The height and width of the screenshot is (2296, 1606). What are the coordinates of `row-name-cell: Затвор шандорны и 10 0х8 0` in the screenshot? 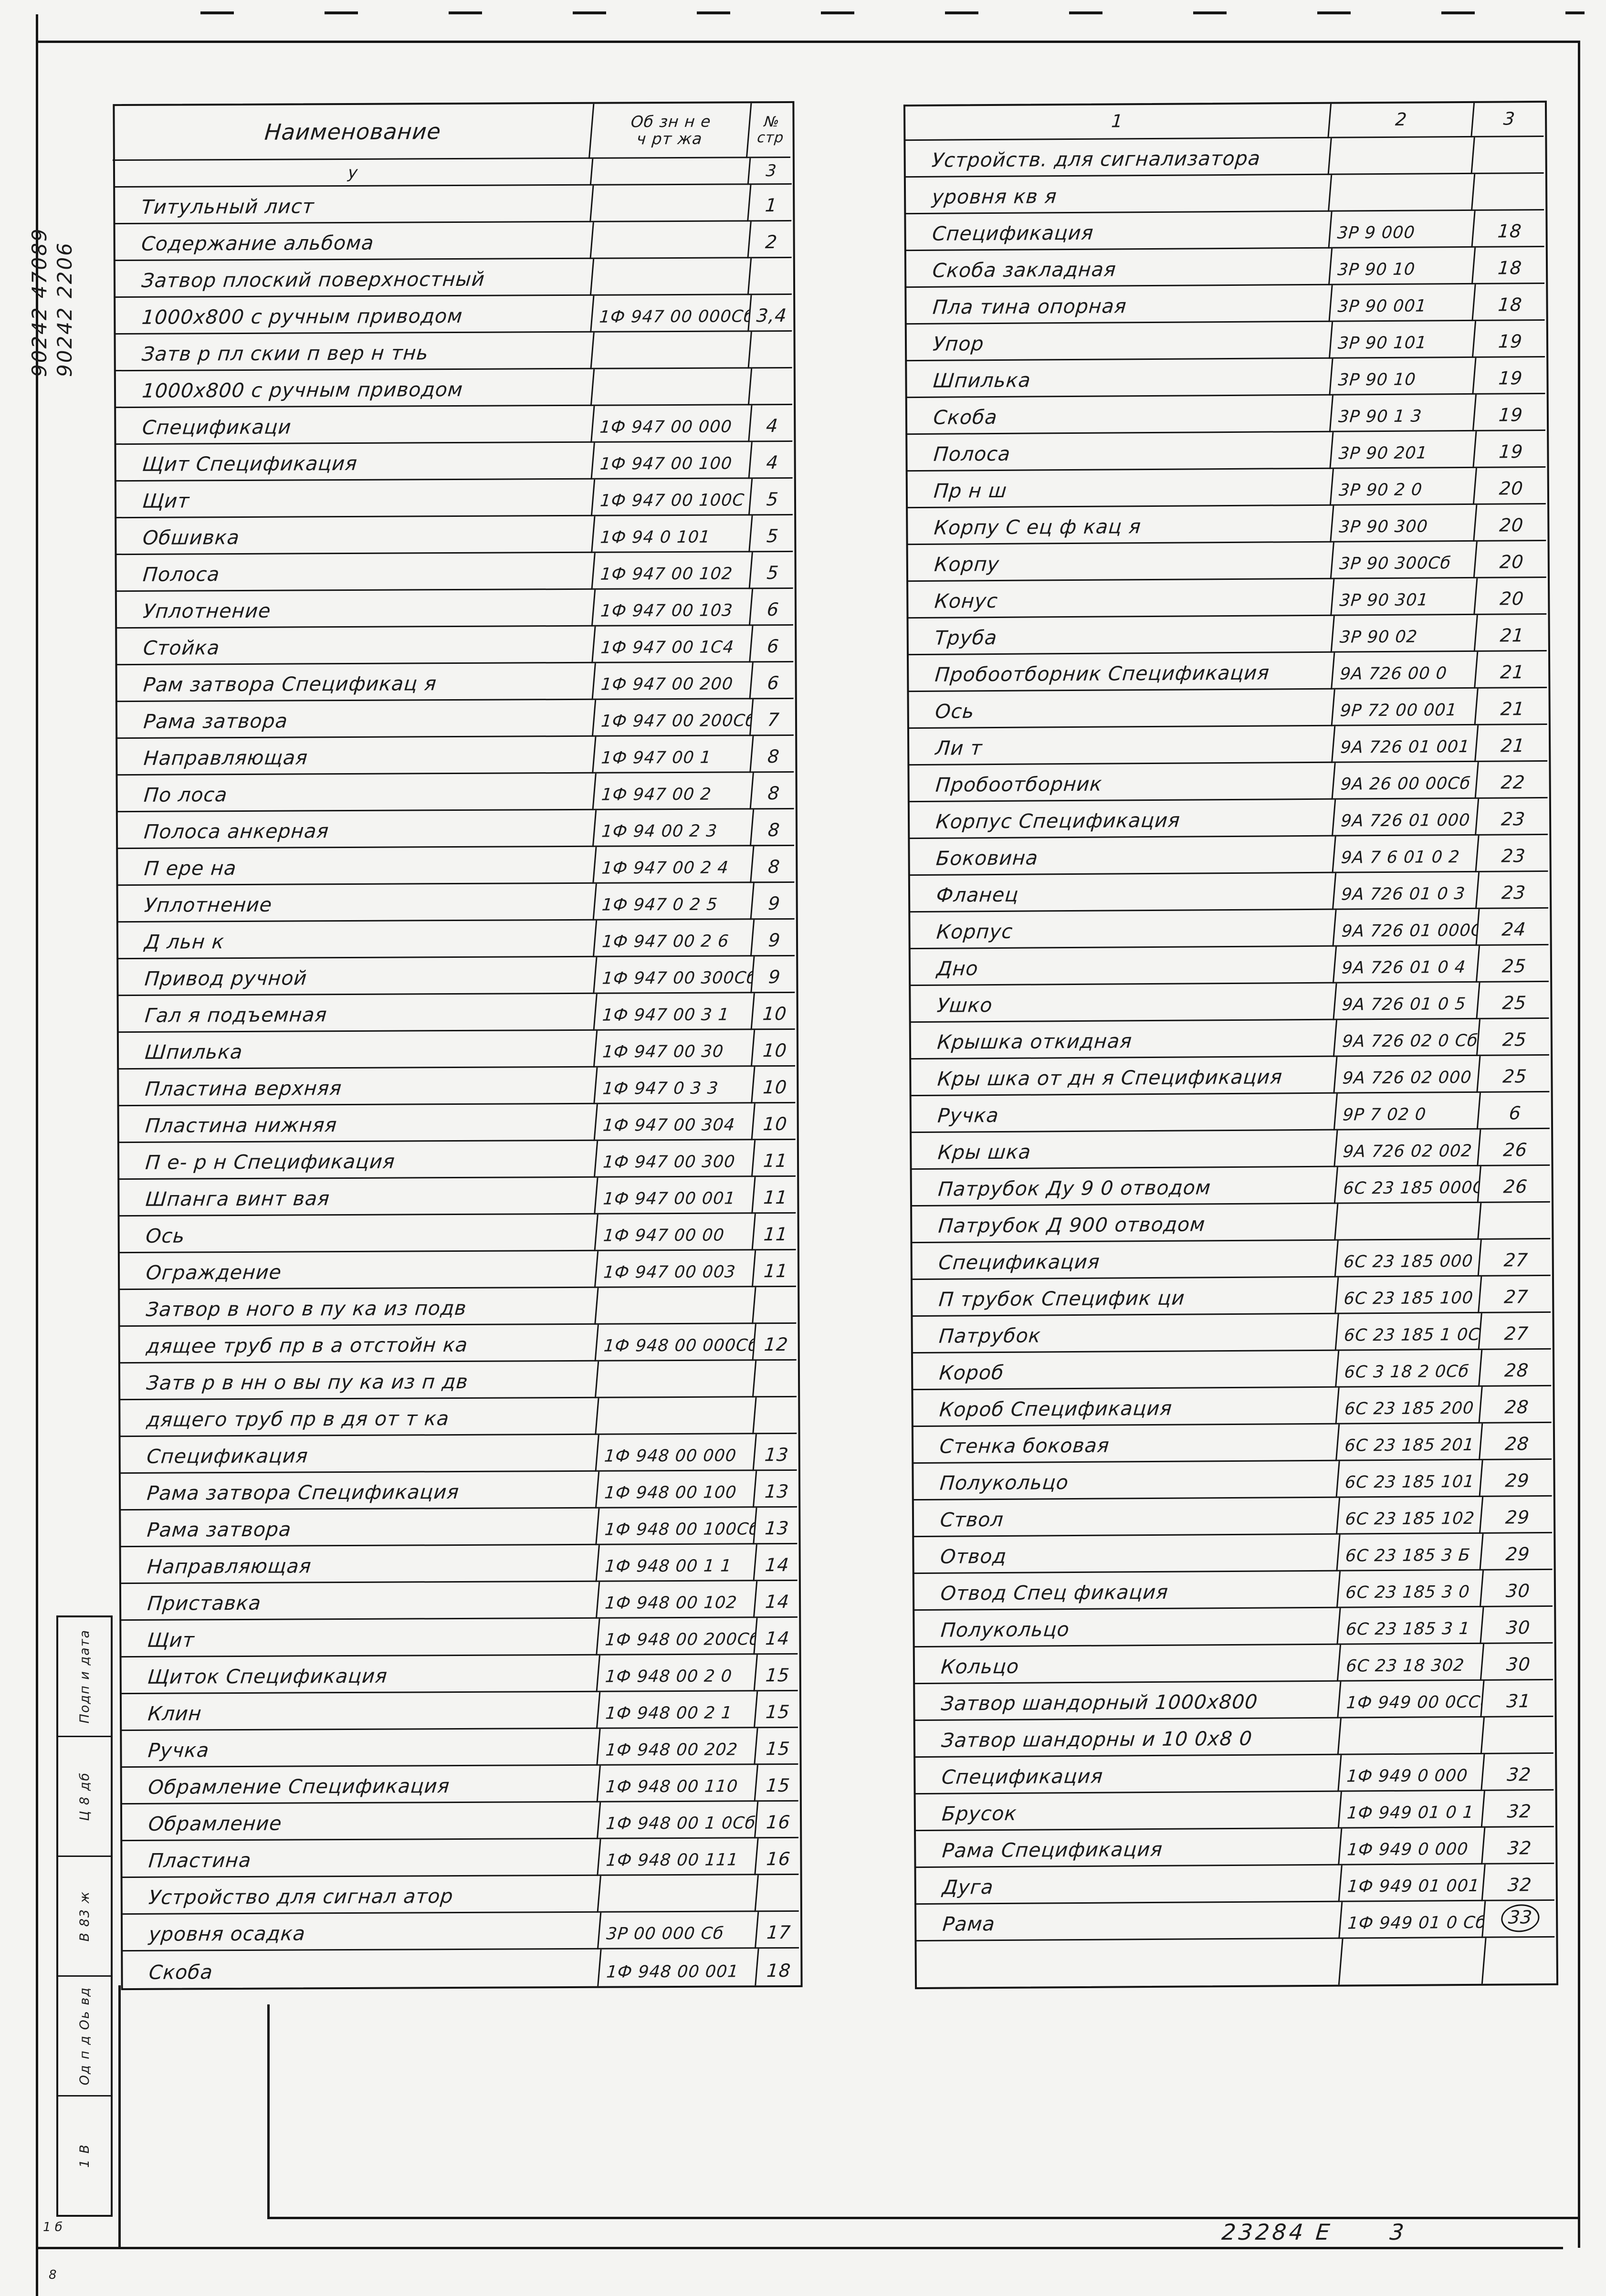 It's located at (1128, 1738).